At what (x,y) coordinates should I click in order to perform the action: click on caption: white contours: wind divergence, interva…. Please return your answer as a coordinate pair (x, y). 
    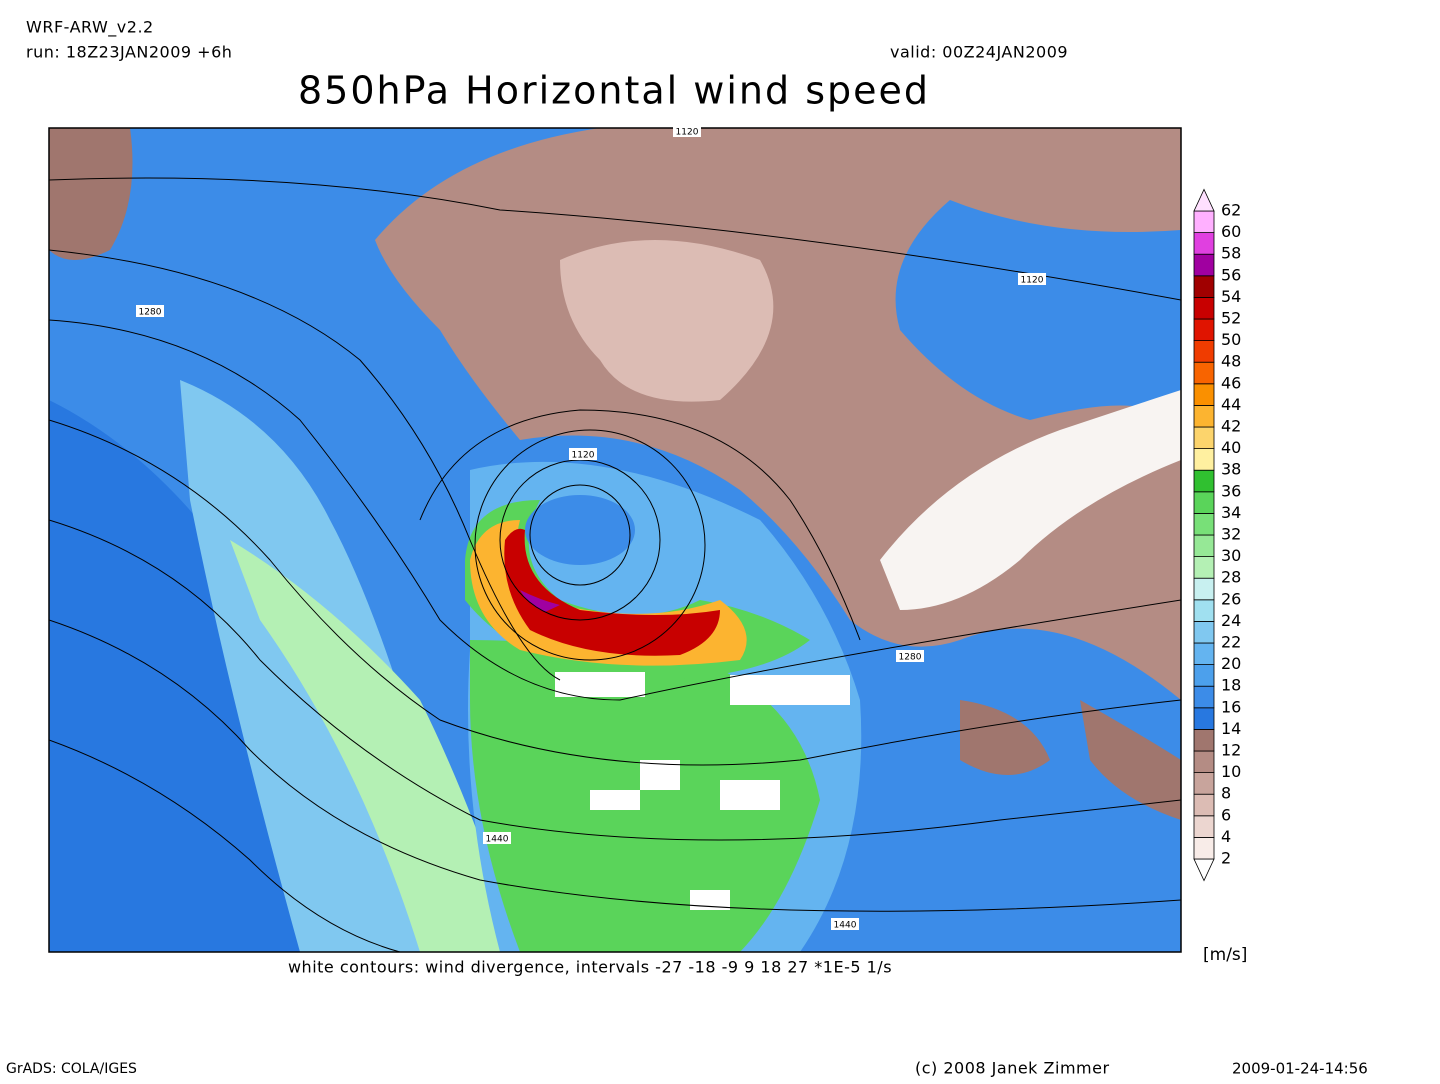
    Looking at the image, I should click on (590, 967).